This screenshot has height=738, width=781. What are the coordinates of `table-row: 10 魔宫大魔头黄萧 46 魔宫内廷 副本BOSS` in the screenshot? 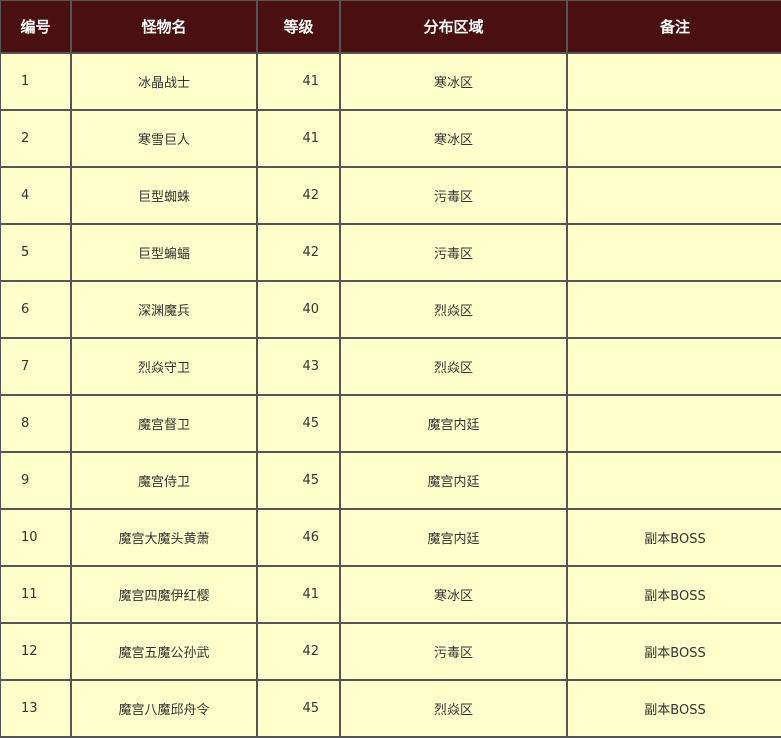 It's located at (390, 537).